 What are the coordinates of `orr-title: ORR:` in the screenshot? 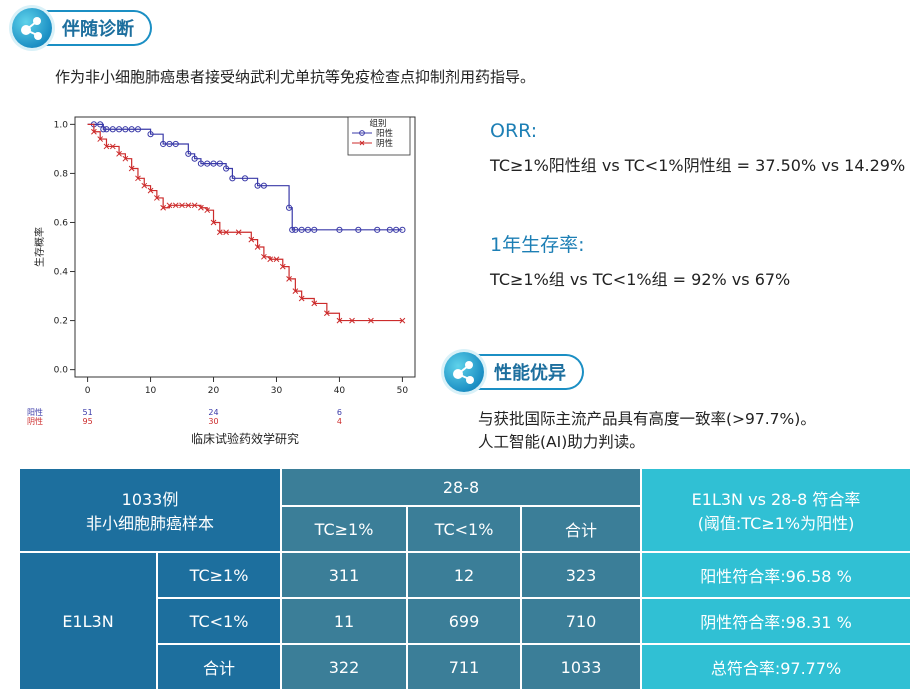 It's located at (514, 131).